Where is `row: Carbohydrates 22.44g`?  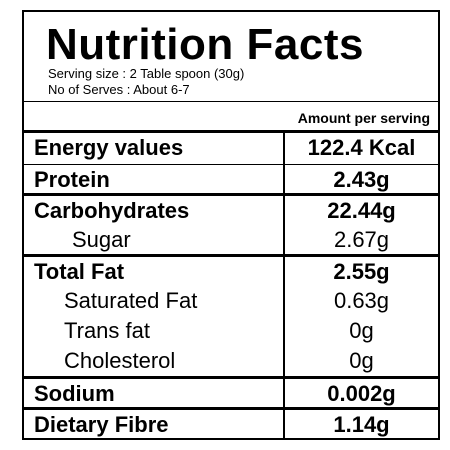 row: Carbohydrates 22.44g is located at coordinates (231, 210).